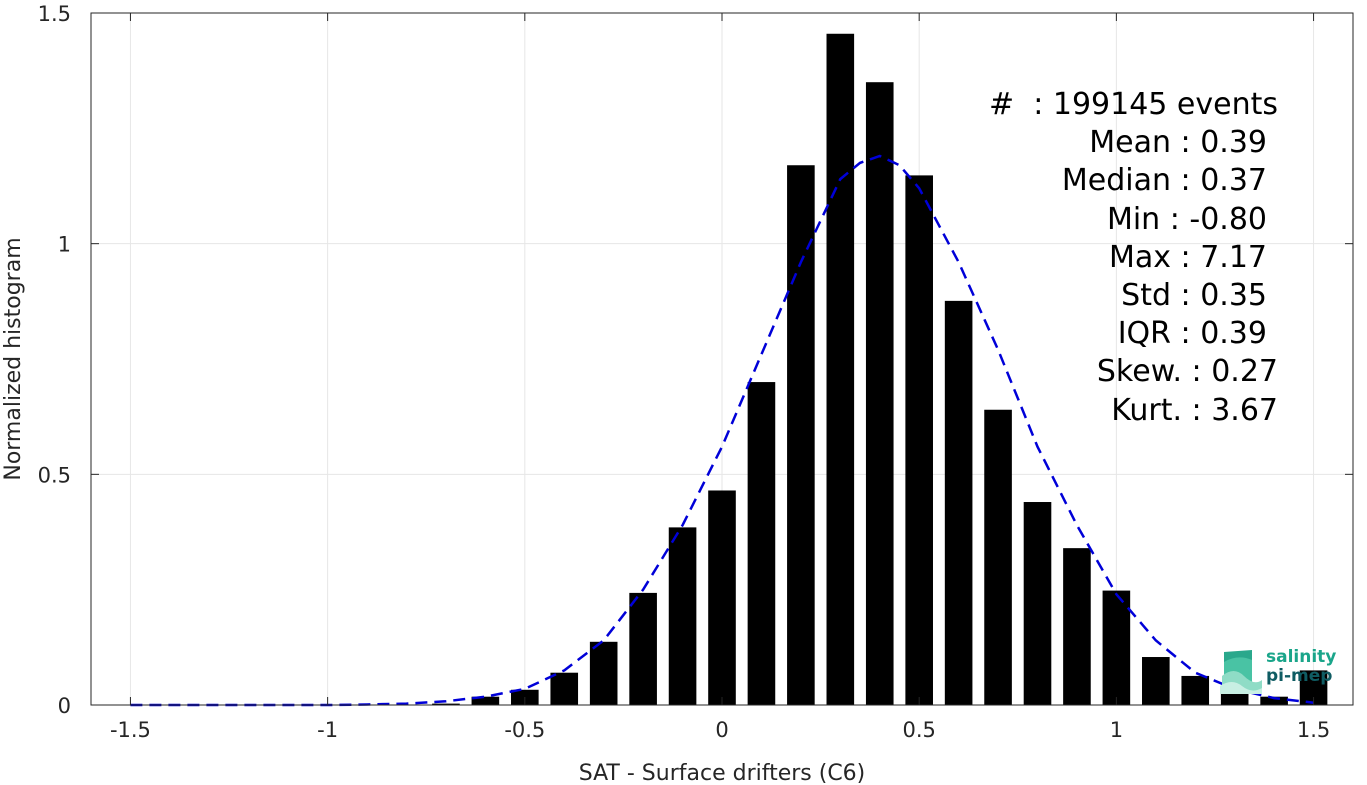  I want to click on logo-line-1: salinity, so click(1301, 657).